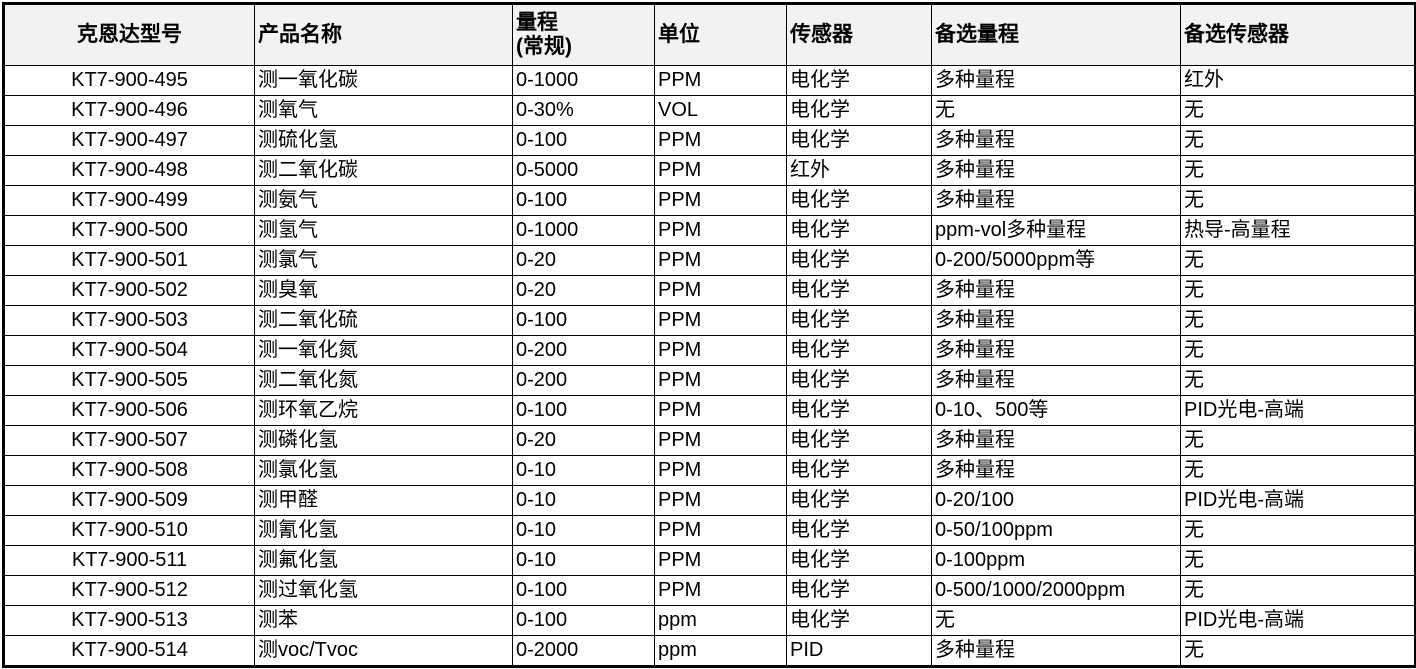 The width and height of the screenshot is (1416, 669). What do you see at coordinates (129, 350) in the screenshot?
I see `cell-model: KT7-900-504` at bounding box center [129, 350].